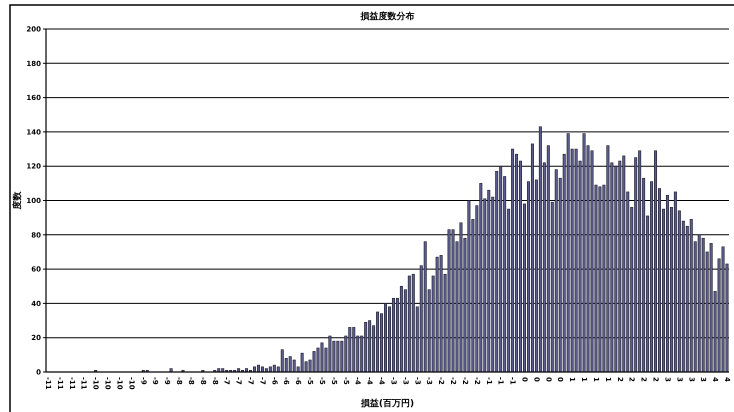 This screenshot has width=734, height=412. Describe the element at coordinates (387, 403) in the screenshot. I see `x-axis-title: 損益(百万円)` at that location.